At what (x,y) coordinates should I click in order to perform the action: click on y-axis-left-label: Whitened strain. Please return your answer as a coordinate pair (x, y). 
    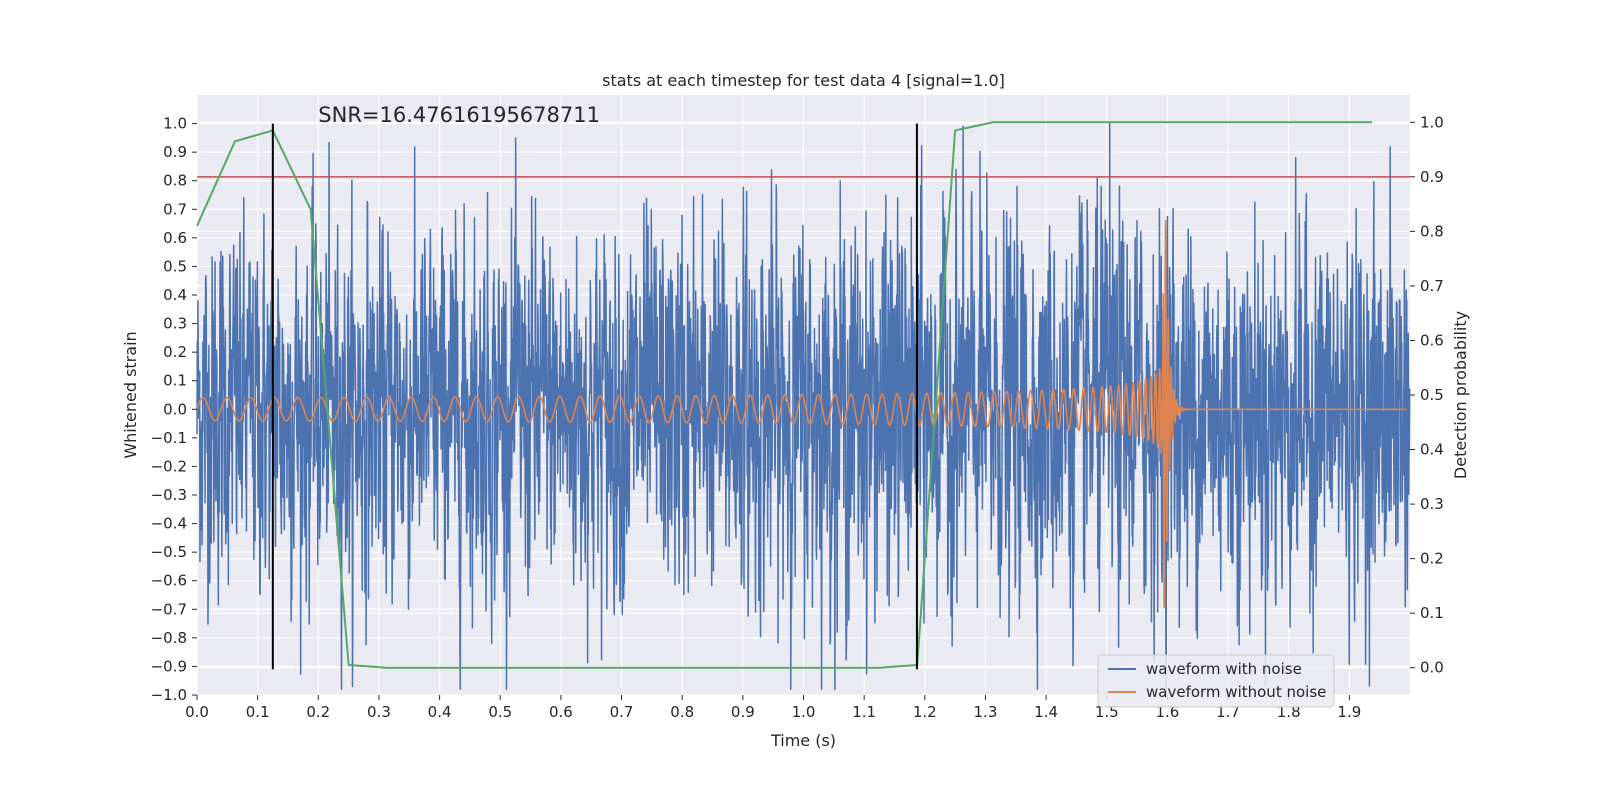
    Looking at the image, I should click on (130, 394).